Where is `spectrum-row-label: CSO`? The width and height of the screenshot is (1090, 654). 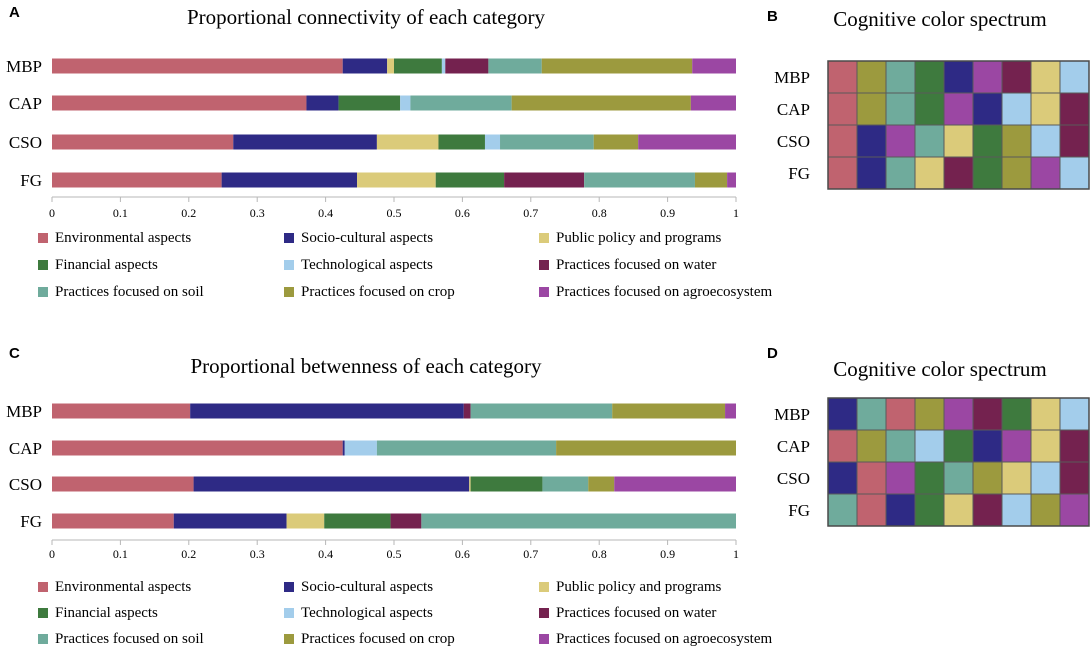
spectrum-row-label: CSO is located at coordinates (793, 478).